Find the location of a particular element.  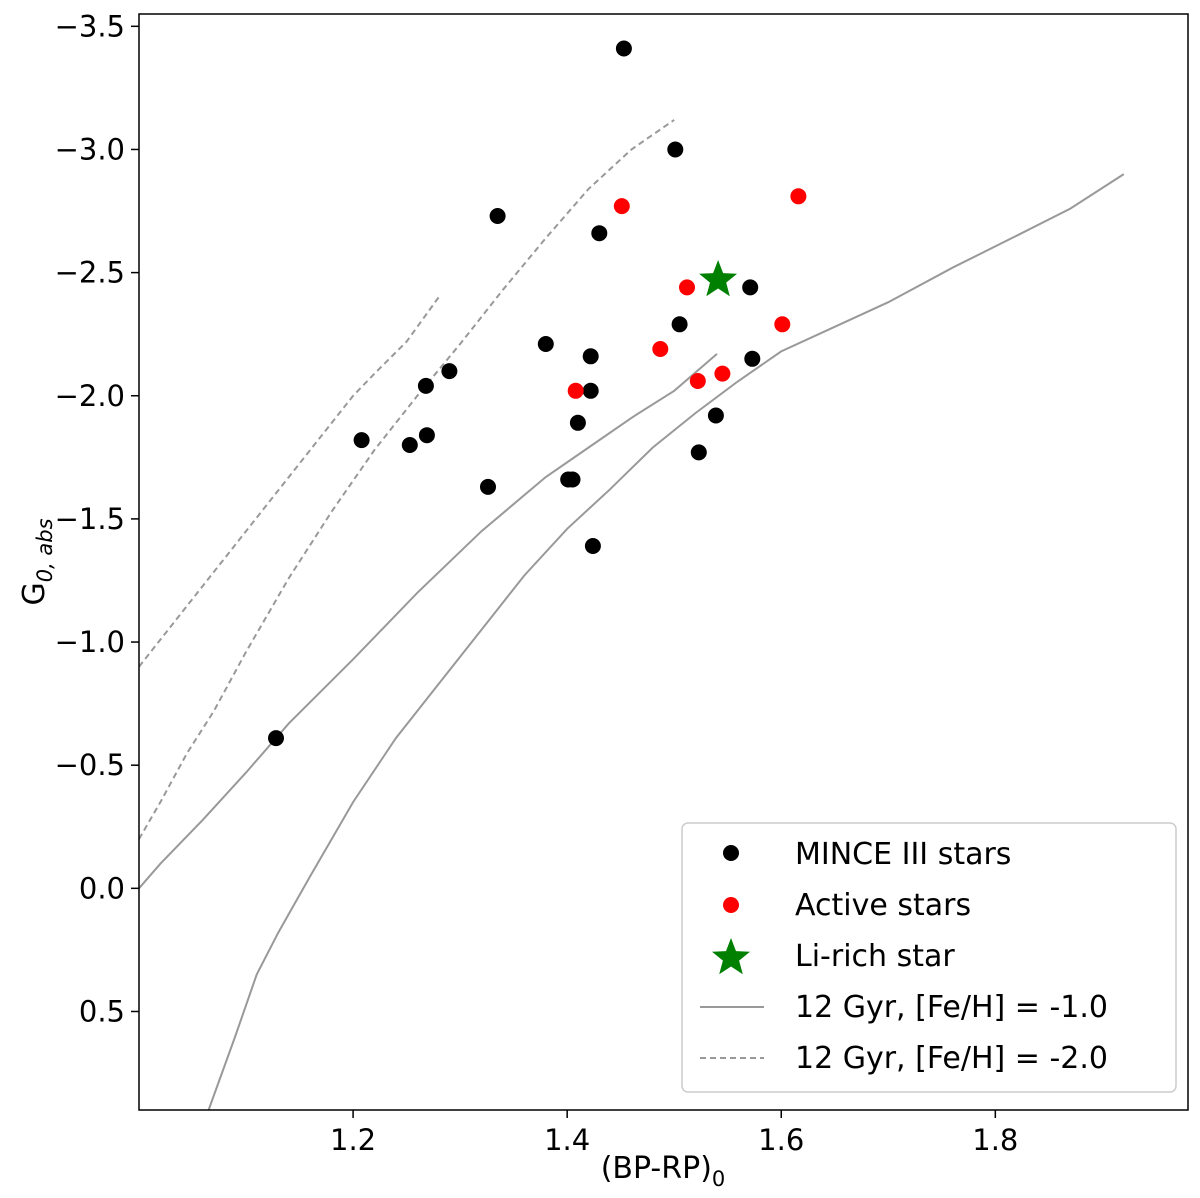

x-axis-label: (BP-RP)0 is located at coordinates (663, 1171).